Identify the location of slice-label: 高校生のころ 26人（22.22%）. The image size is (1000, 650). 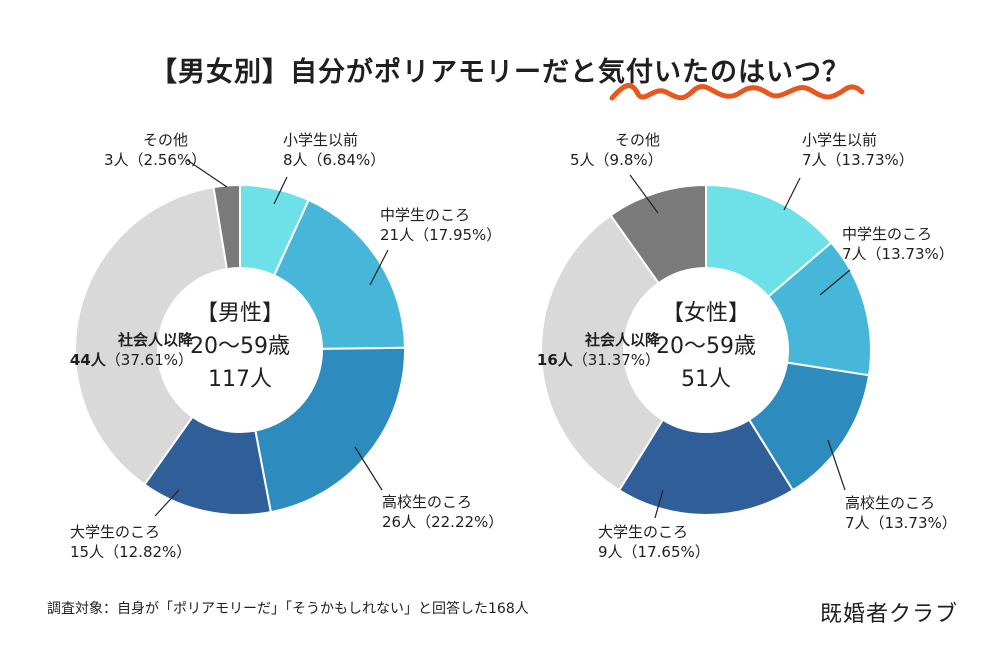
(442, 512).